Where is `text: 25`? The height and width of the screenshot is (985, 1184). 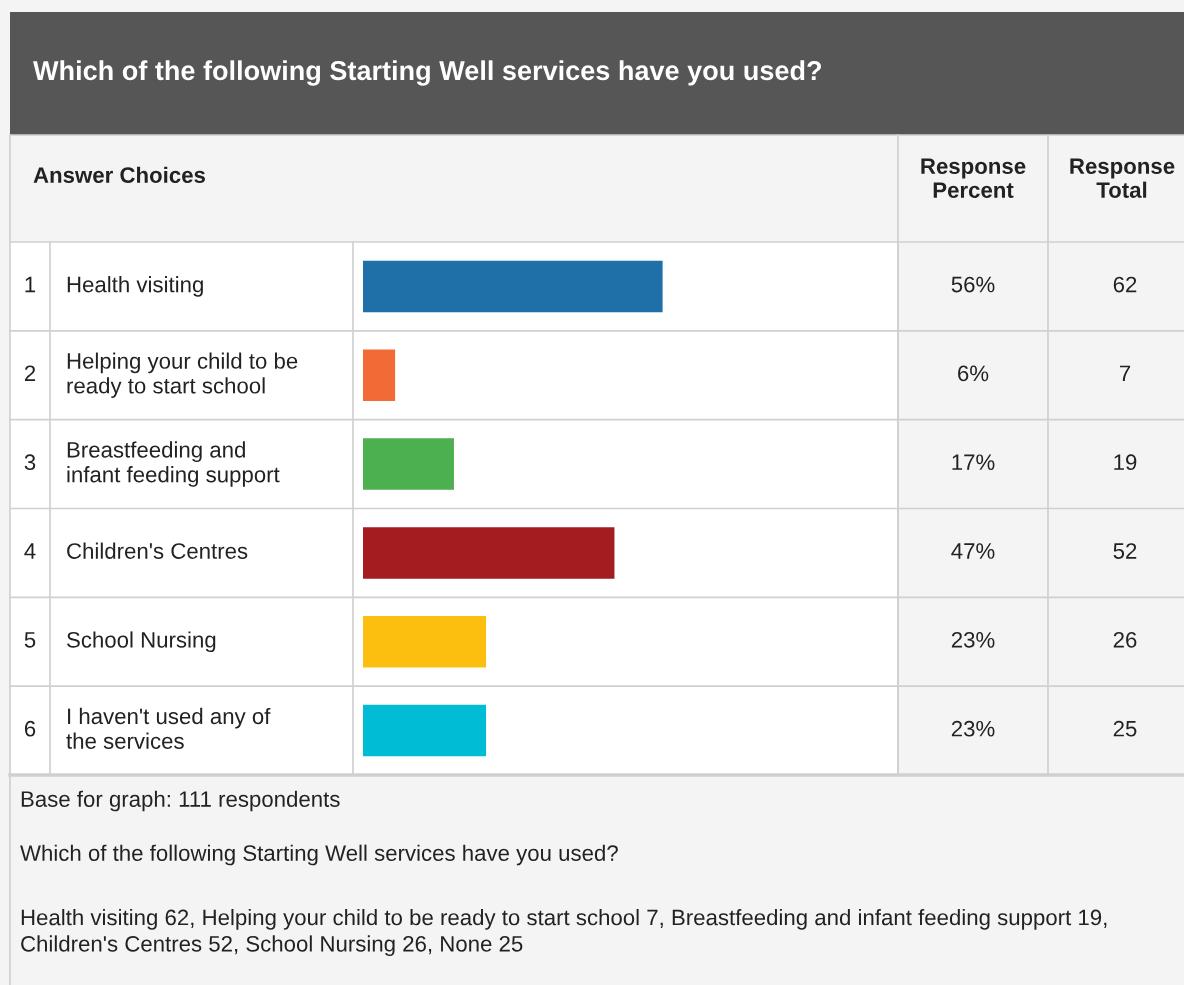 text: 25 is located at coordinates (1125, 728).